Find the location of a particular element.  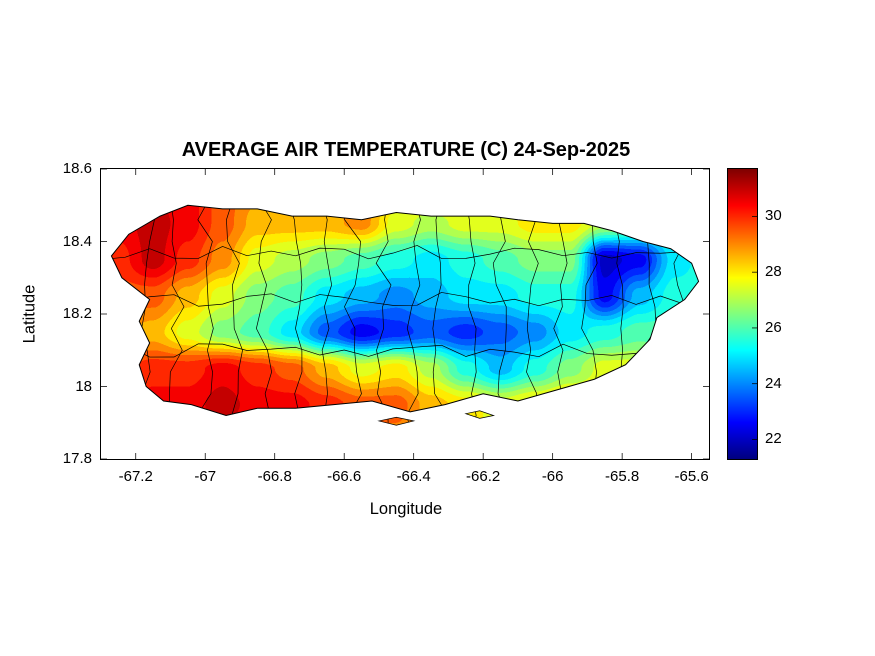

x-tick-label: -66.4 is located at coordinates (413, 476).